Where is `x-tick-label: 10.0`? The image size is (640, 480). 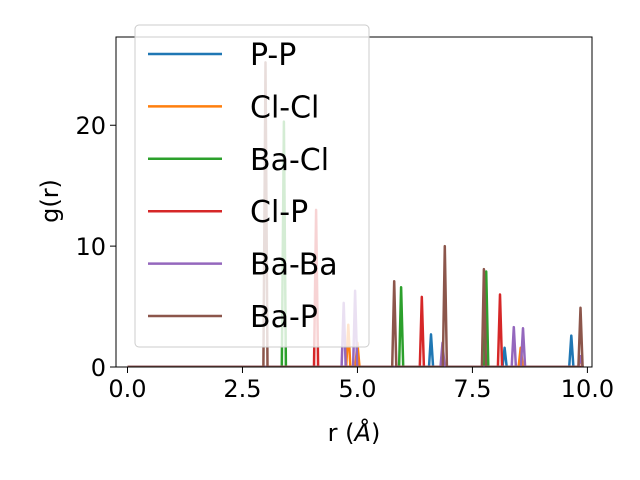 x-tick-label: 10.0 is located at coordinates (587, 389).